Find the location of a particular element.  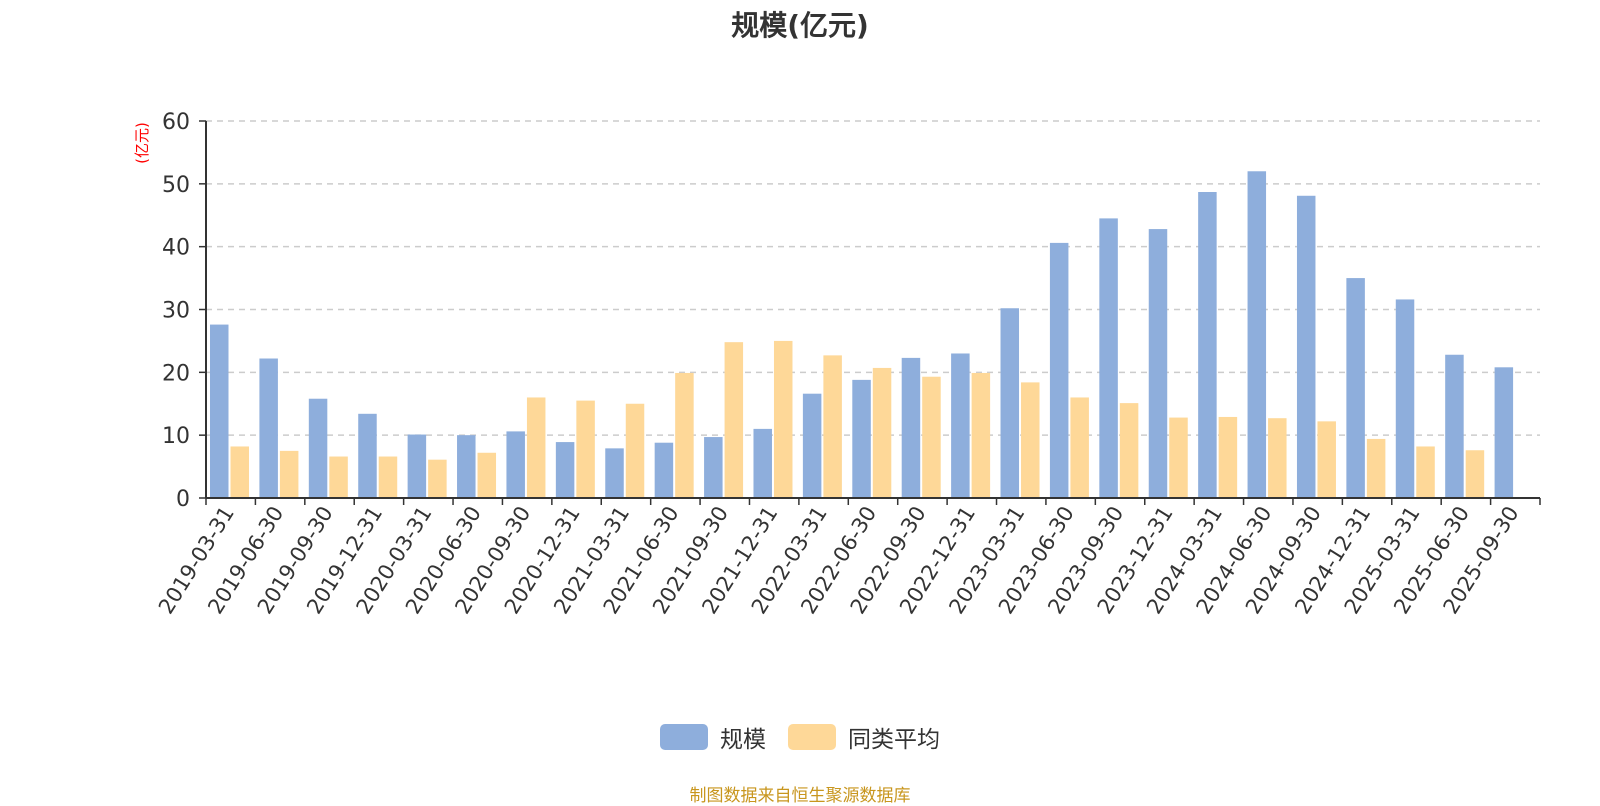

y-tick-label-6: 60 is located at coordinates (176, 122).